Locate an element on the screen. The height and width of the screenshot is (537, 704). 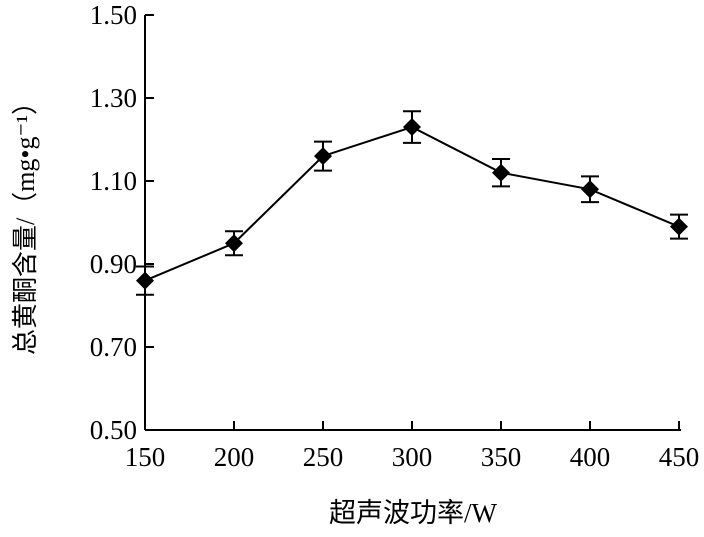
y-tick-label: 0.90 is located at coordinates (113, 264).